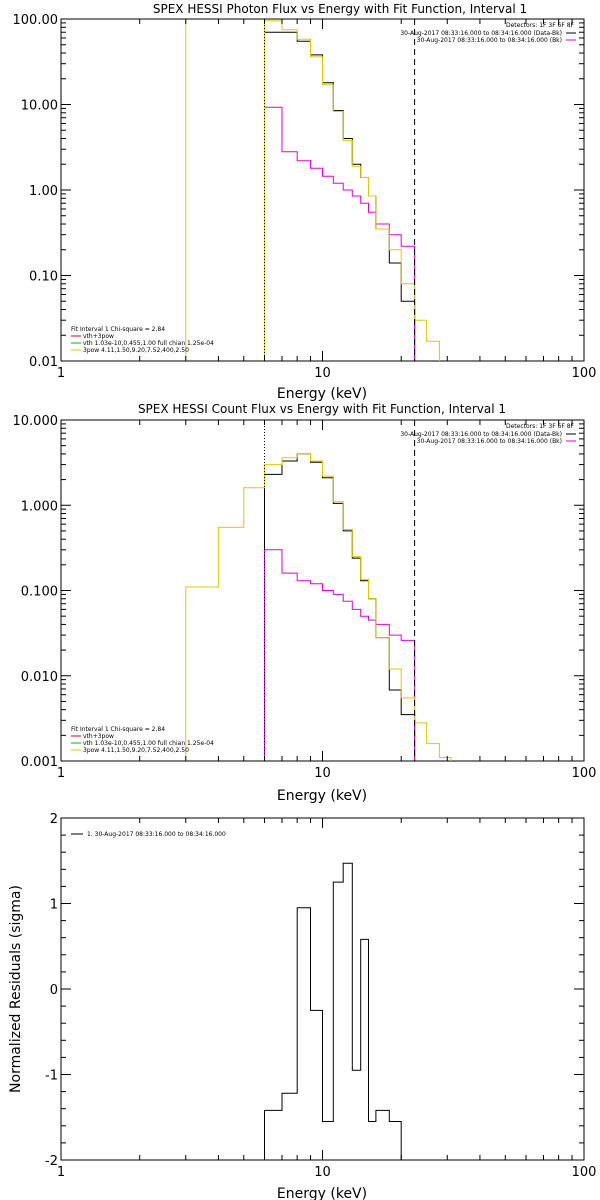 The height and width of the screenshot is (1200, 600). I want to click on y-tick-label: 2, so click(54, 819).